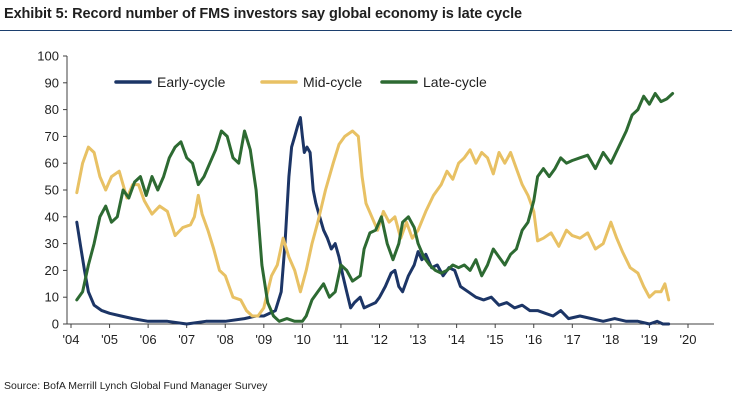 The width and height of the screenshot is (740, 405). Describe the element at coordinates (52, 163) in the screenshot. I see `y-tick-label: 60` at that location.